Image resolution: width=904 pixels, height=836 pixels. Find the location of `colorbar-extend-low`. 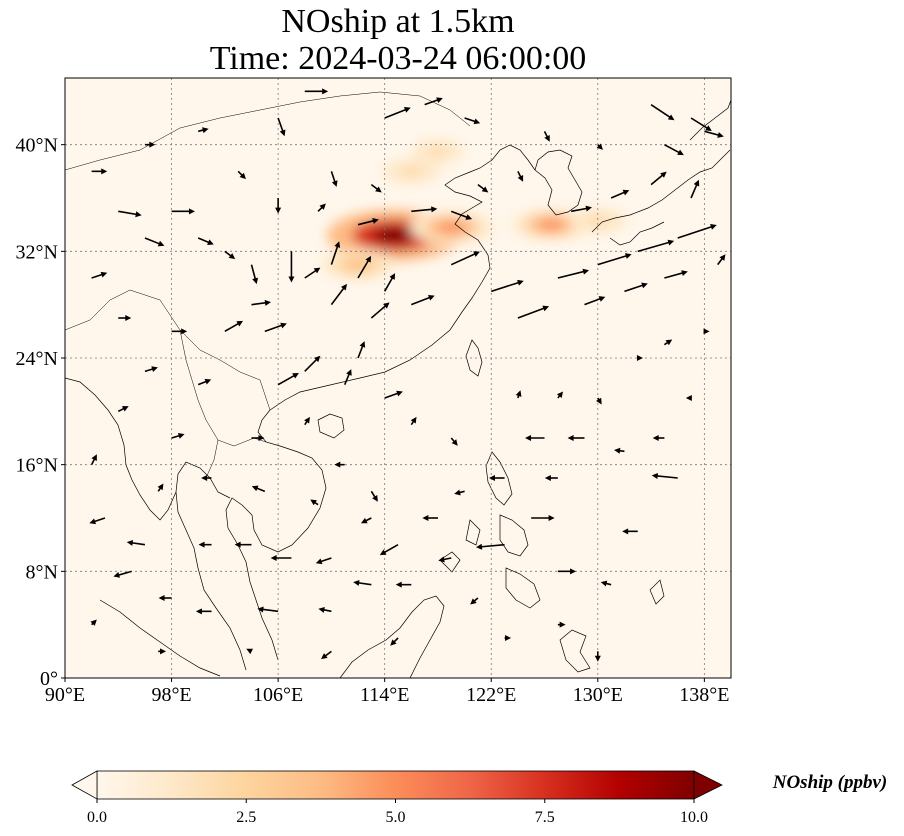

colorbar-extend-low is located at coordinates (84, 785).